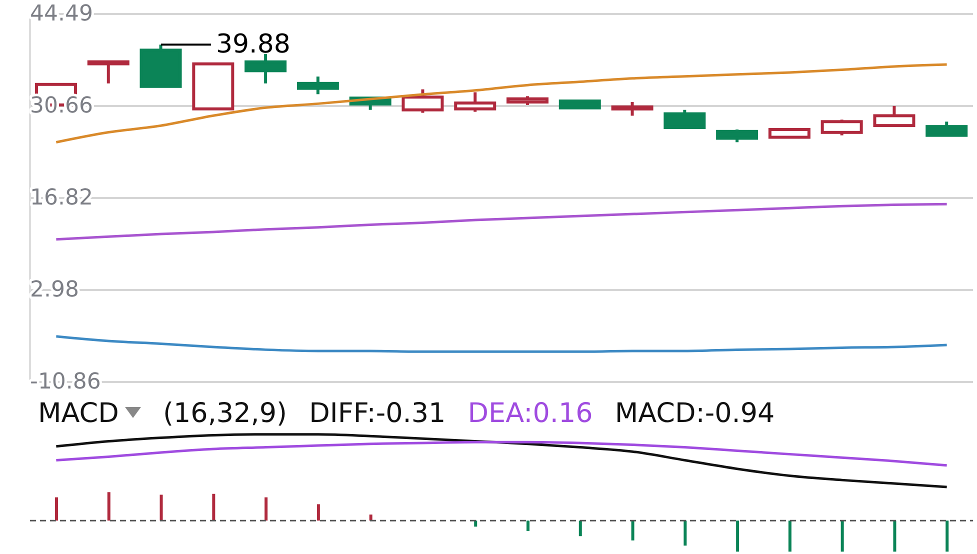  What do you see at coordinates (54, 289) in the screenshot?
I see `y-tick-label: 2.98` at bounding box center [54, 289].